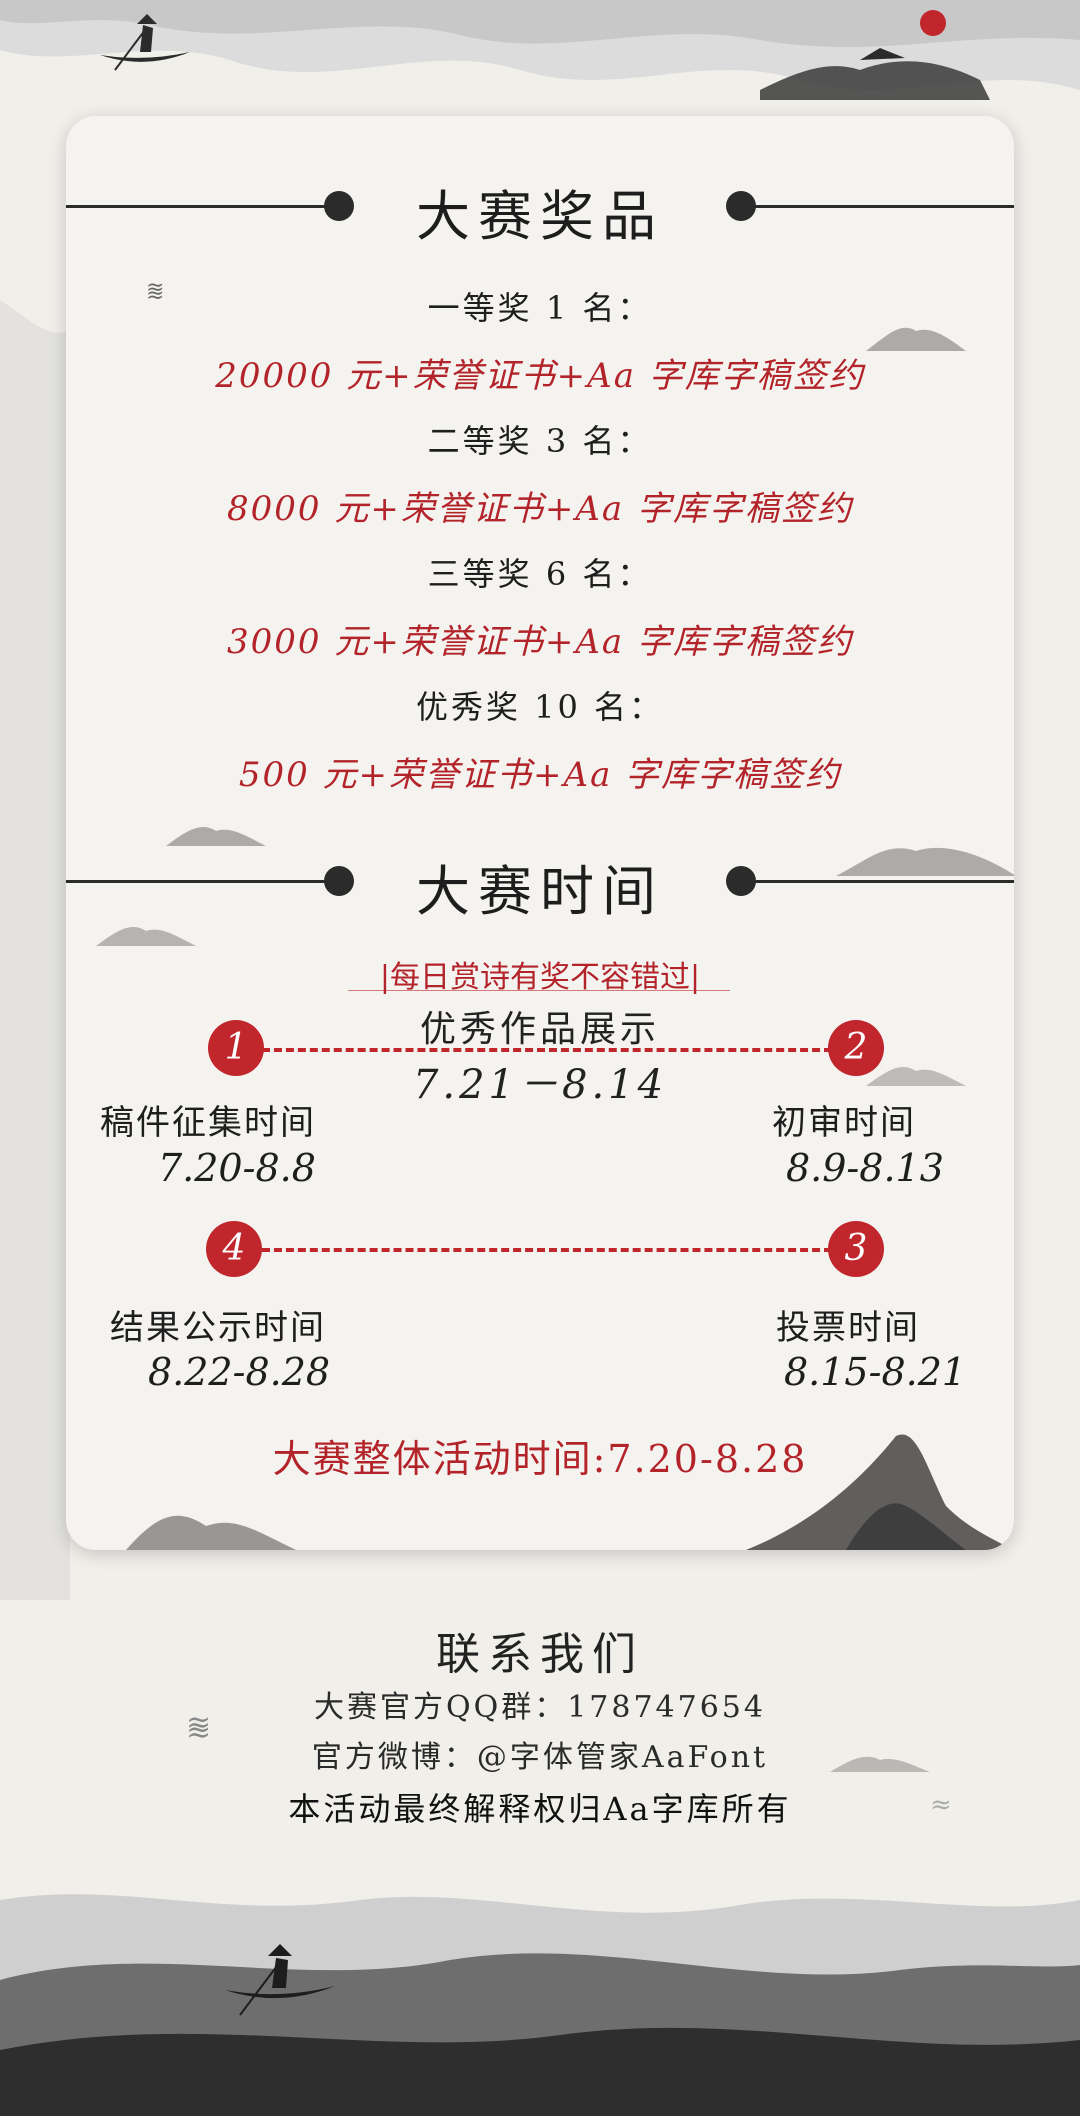 This screenshot has width=1080, height=2116. I want to click on prize-title-dot-left, so click(339, 206).